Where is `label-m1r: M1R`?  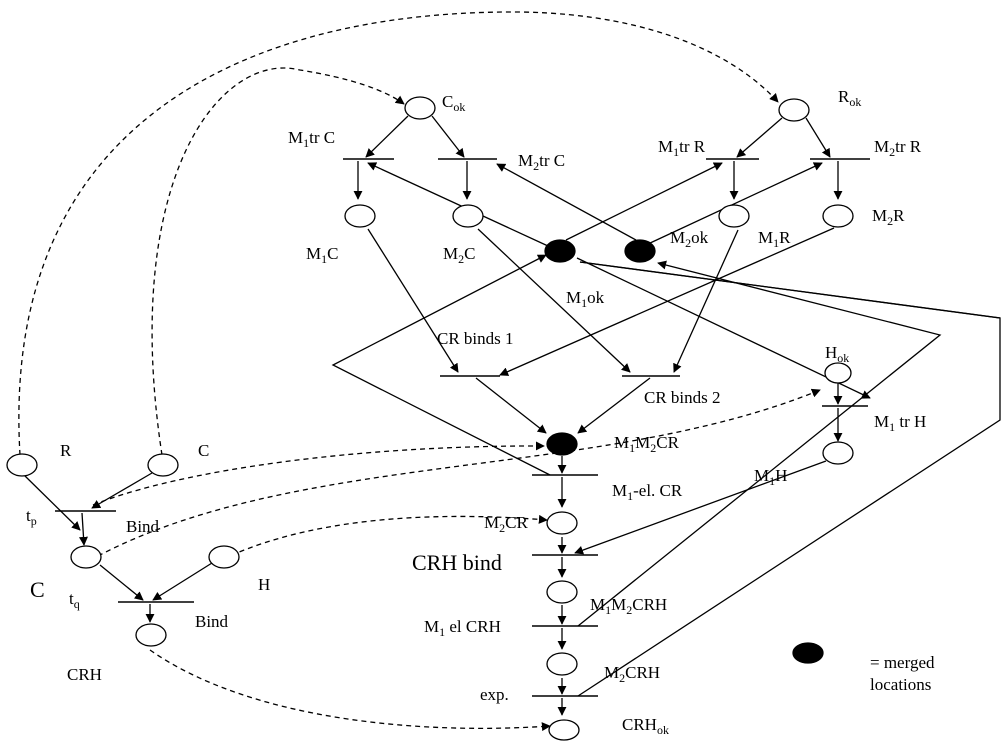 label-m1r: M1R is located at coordinates (774, 239).